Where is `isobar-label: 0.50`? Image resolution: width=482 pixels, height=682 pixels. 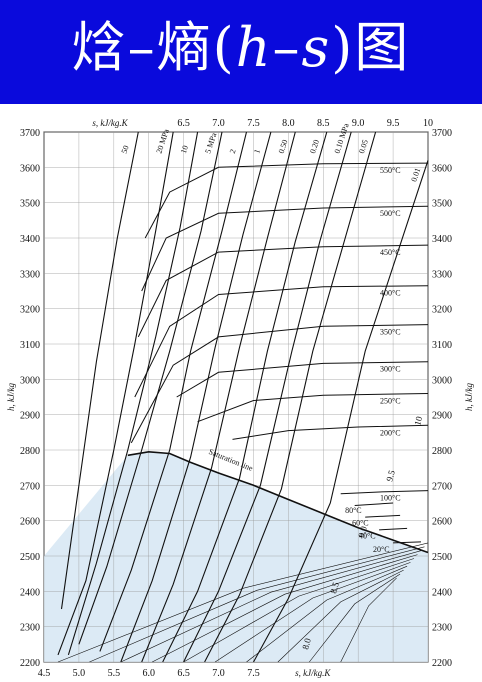 isobar-label: 0.50 is located at coordinates (283, 147).